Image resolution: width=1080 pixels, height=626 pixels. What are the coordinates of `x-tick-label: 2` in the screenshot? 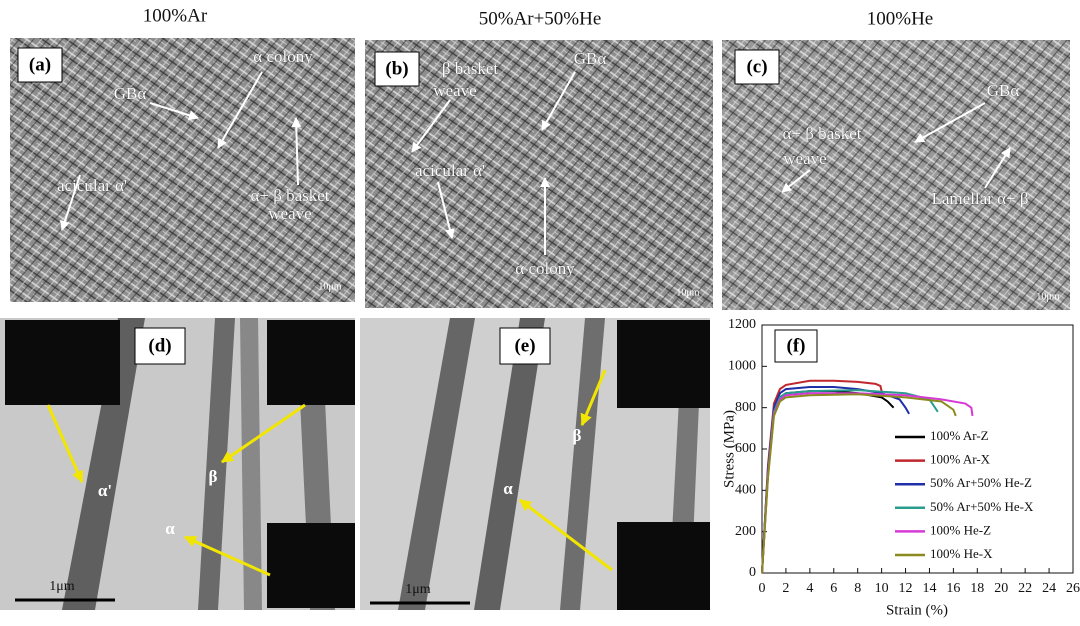 It's located at (785, 588).